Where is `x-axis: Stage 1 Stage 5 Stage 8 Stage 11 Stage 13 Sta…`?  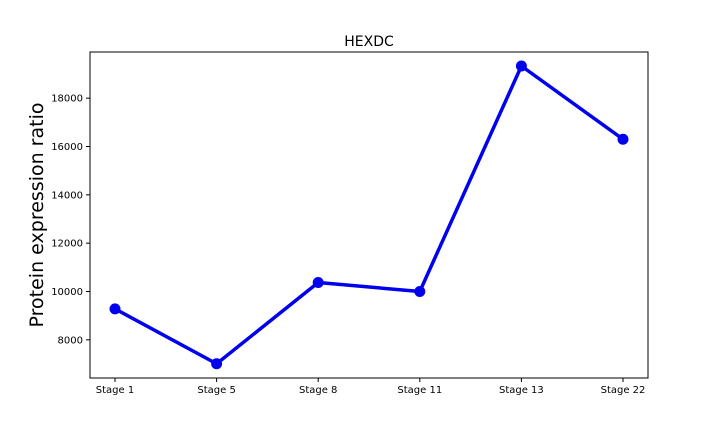
x-axis: Stage 1 Stage 5 Stage 8 Stage 11 Stage 13 Sta… is located at coordinates (371, 387).